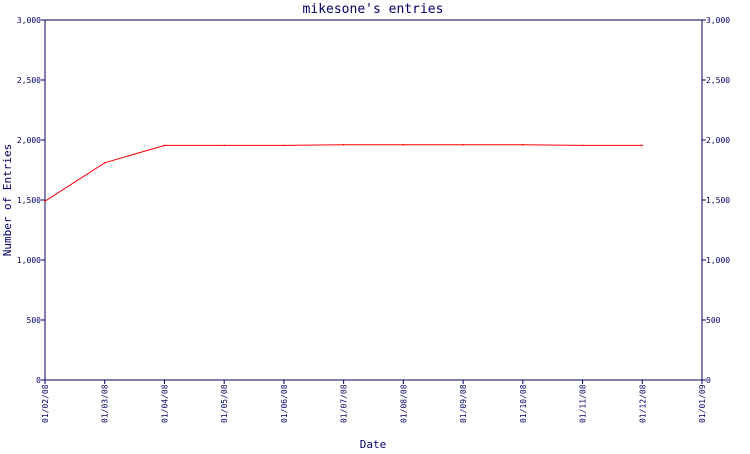 This screenshot has width=750, height=454. I want to click on x-tick-label: 01/03/08, so click(105, 403).